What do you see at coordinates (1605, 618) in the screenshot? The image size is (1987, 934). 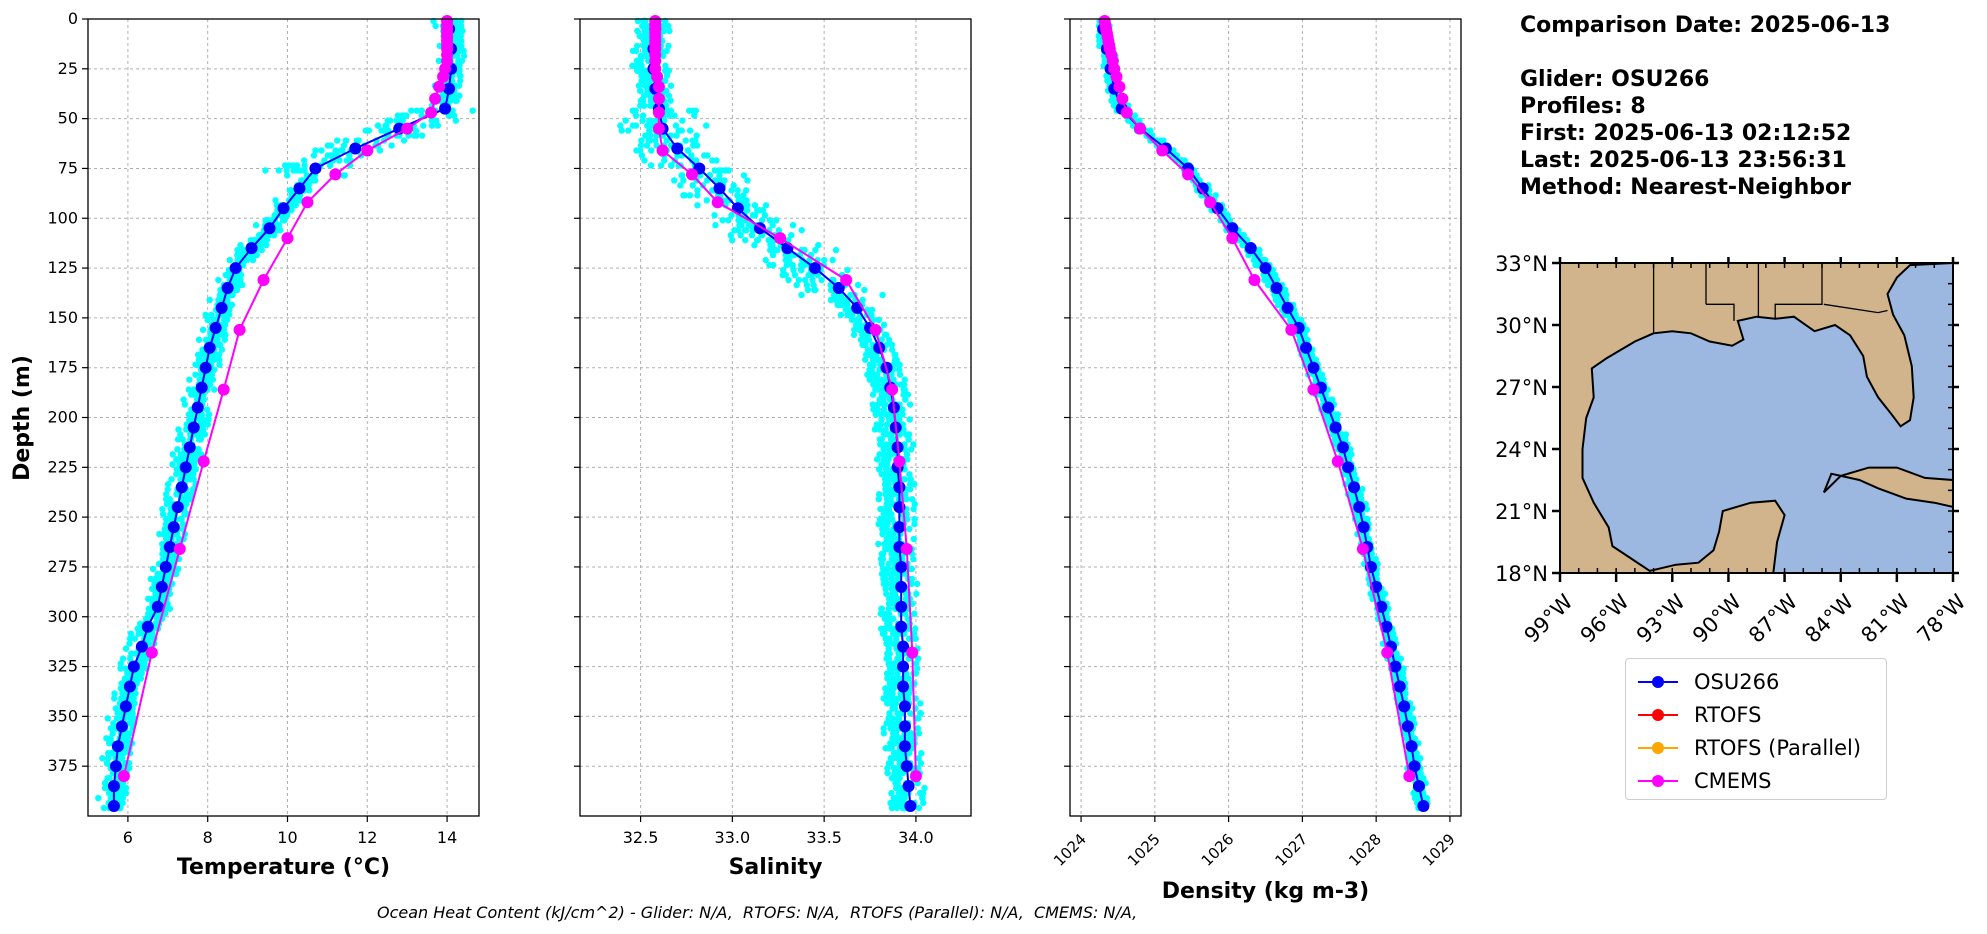 I see `lon-tick-label: 96°W` at bounding box center [1605, 618].